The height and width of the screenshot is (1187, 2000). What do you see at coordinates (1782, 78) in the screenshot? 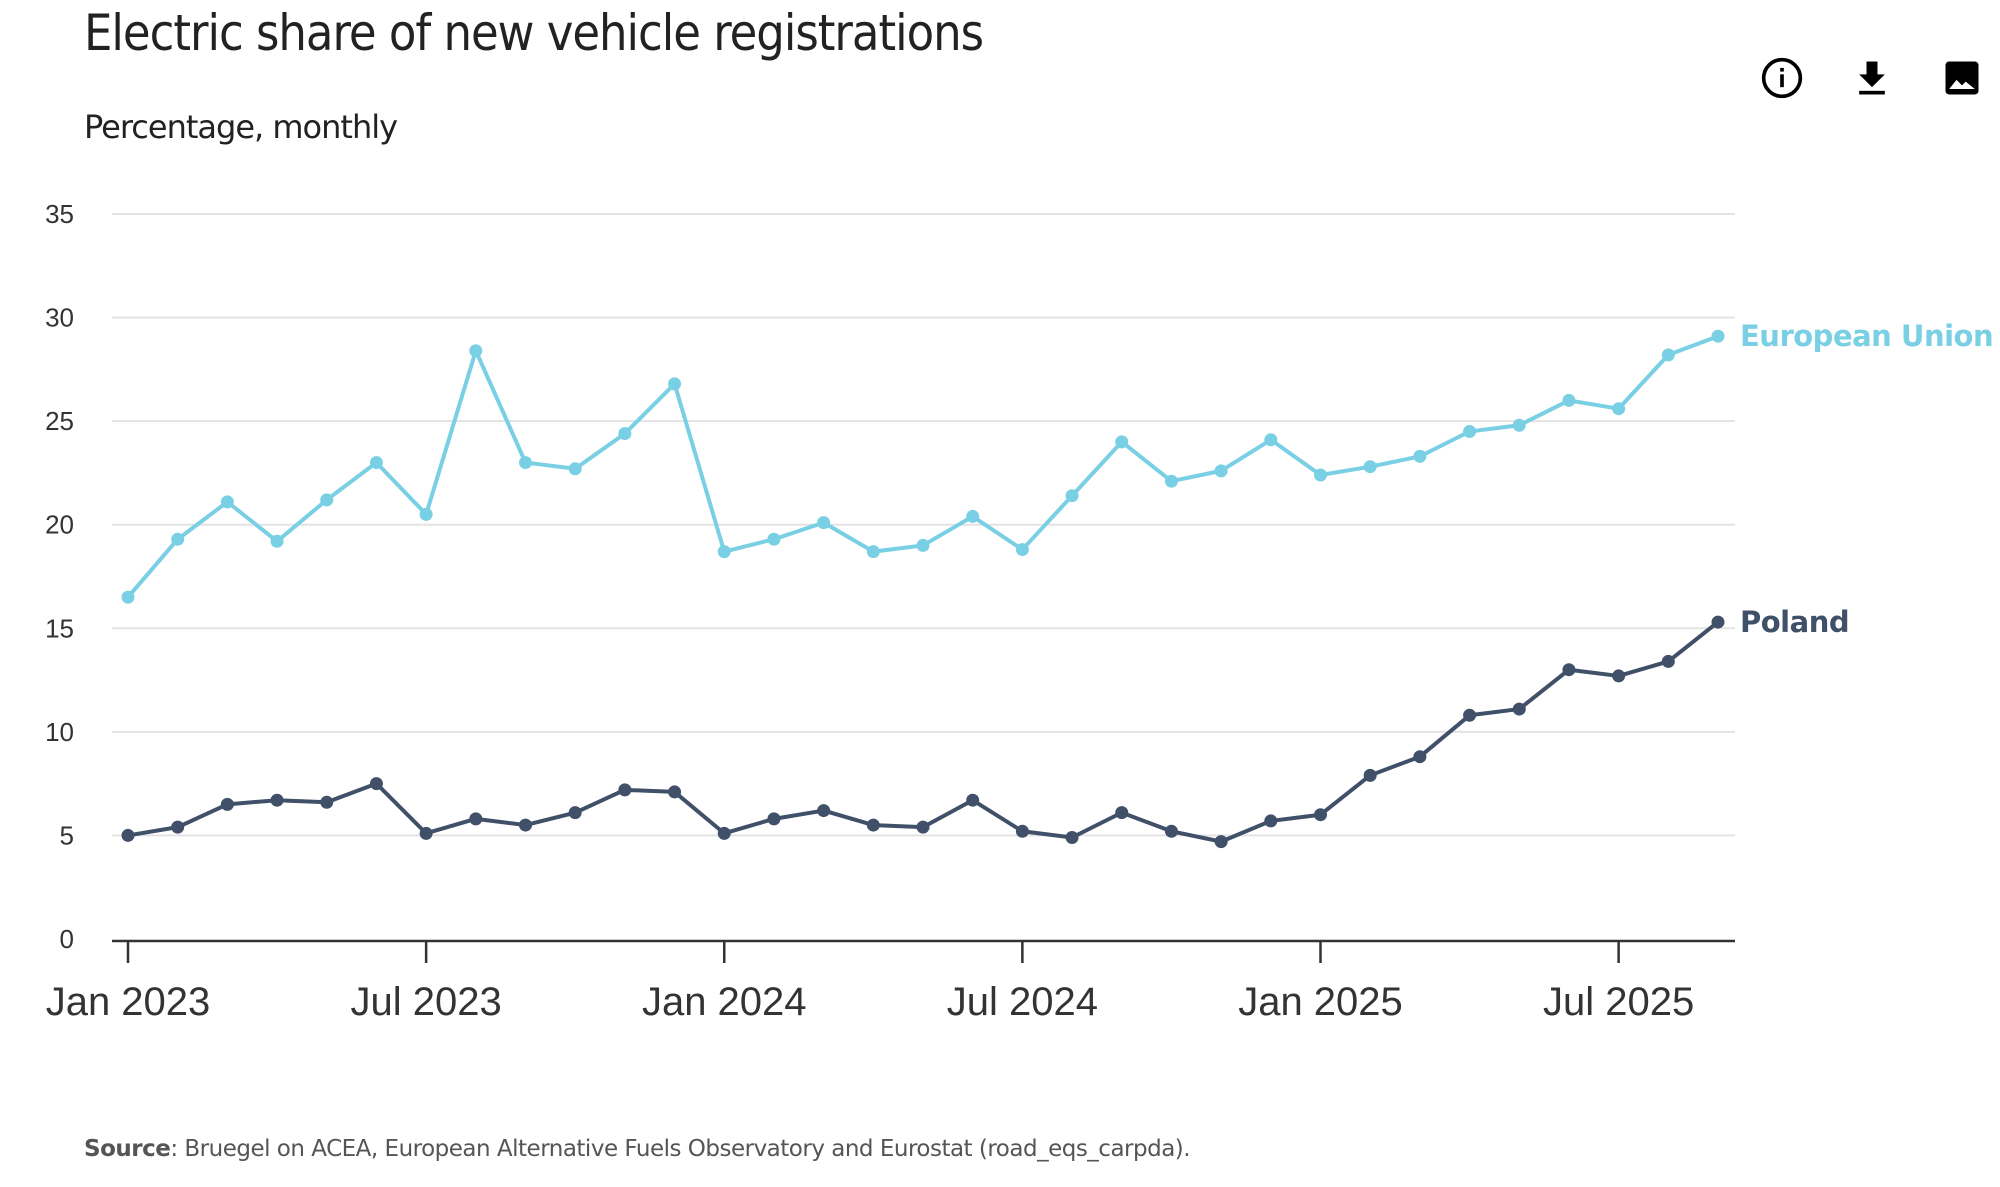
I see `info-icon` at bounding box center [1782, 78].